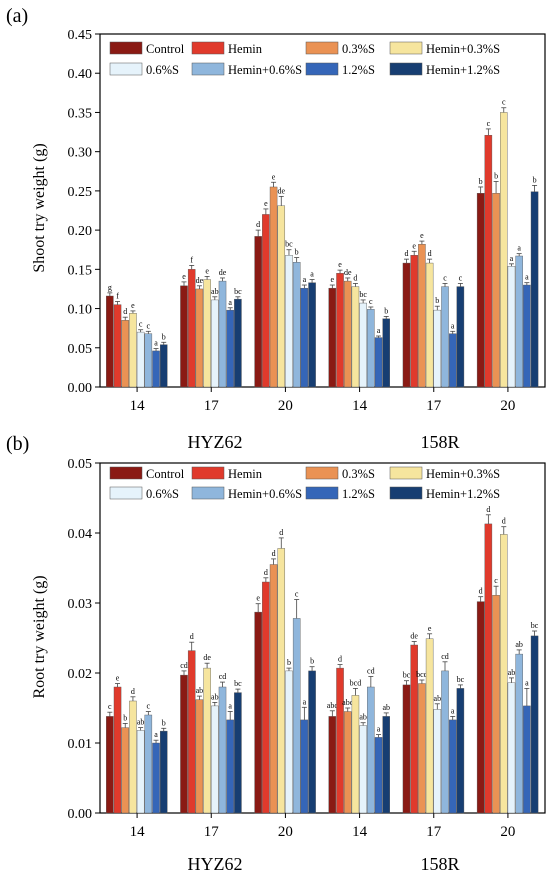 The height and width of the screenshot is (880, 550). I want to click on panel-label: (b), so click(17, 444).